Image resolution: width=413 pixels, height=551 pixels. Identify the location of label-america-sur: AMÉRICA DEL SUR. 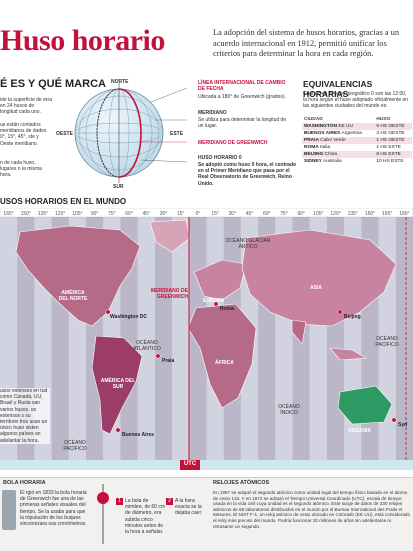
(118, 384).